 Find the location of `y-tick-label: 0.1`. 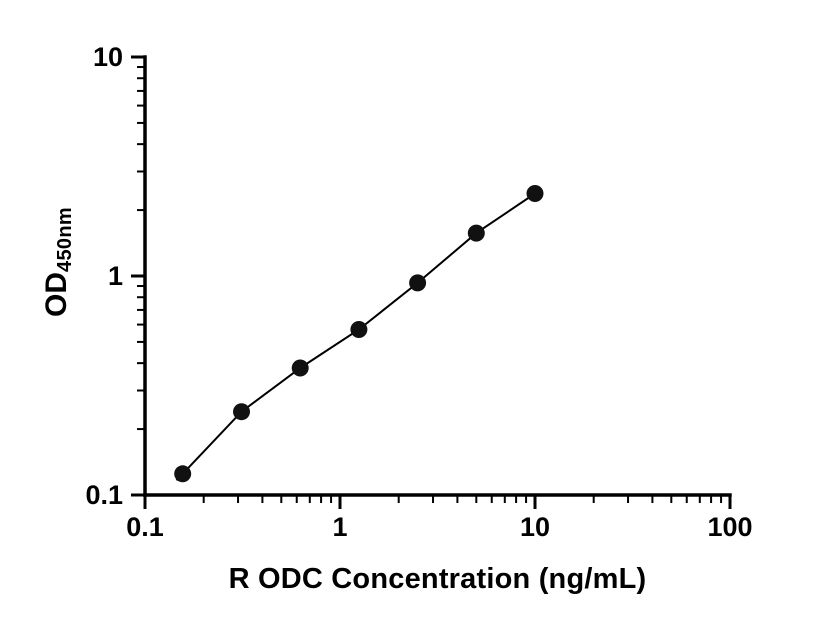

y-tick-label: 0.1 is located at coordinates (104, 495).